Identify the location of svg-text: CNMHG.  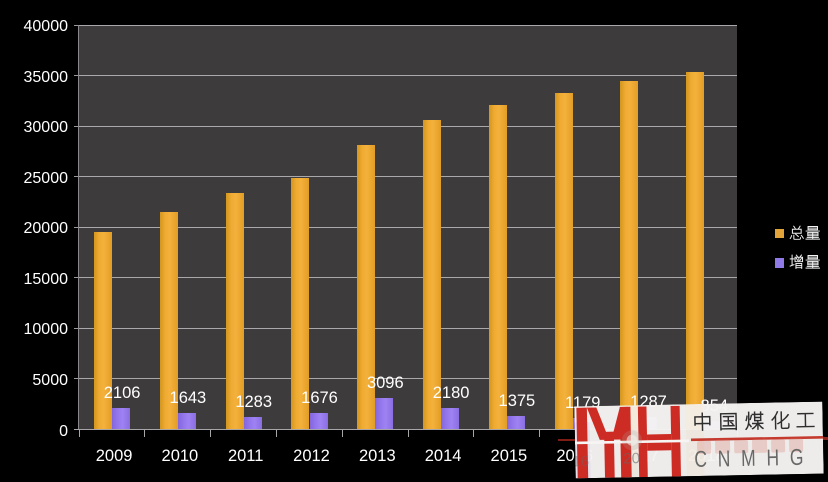
(754, 458).